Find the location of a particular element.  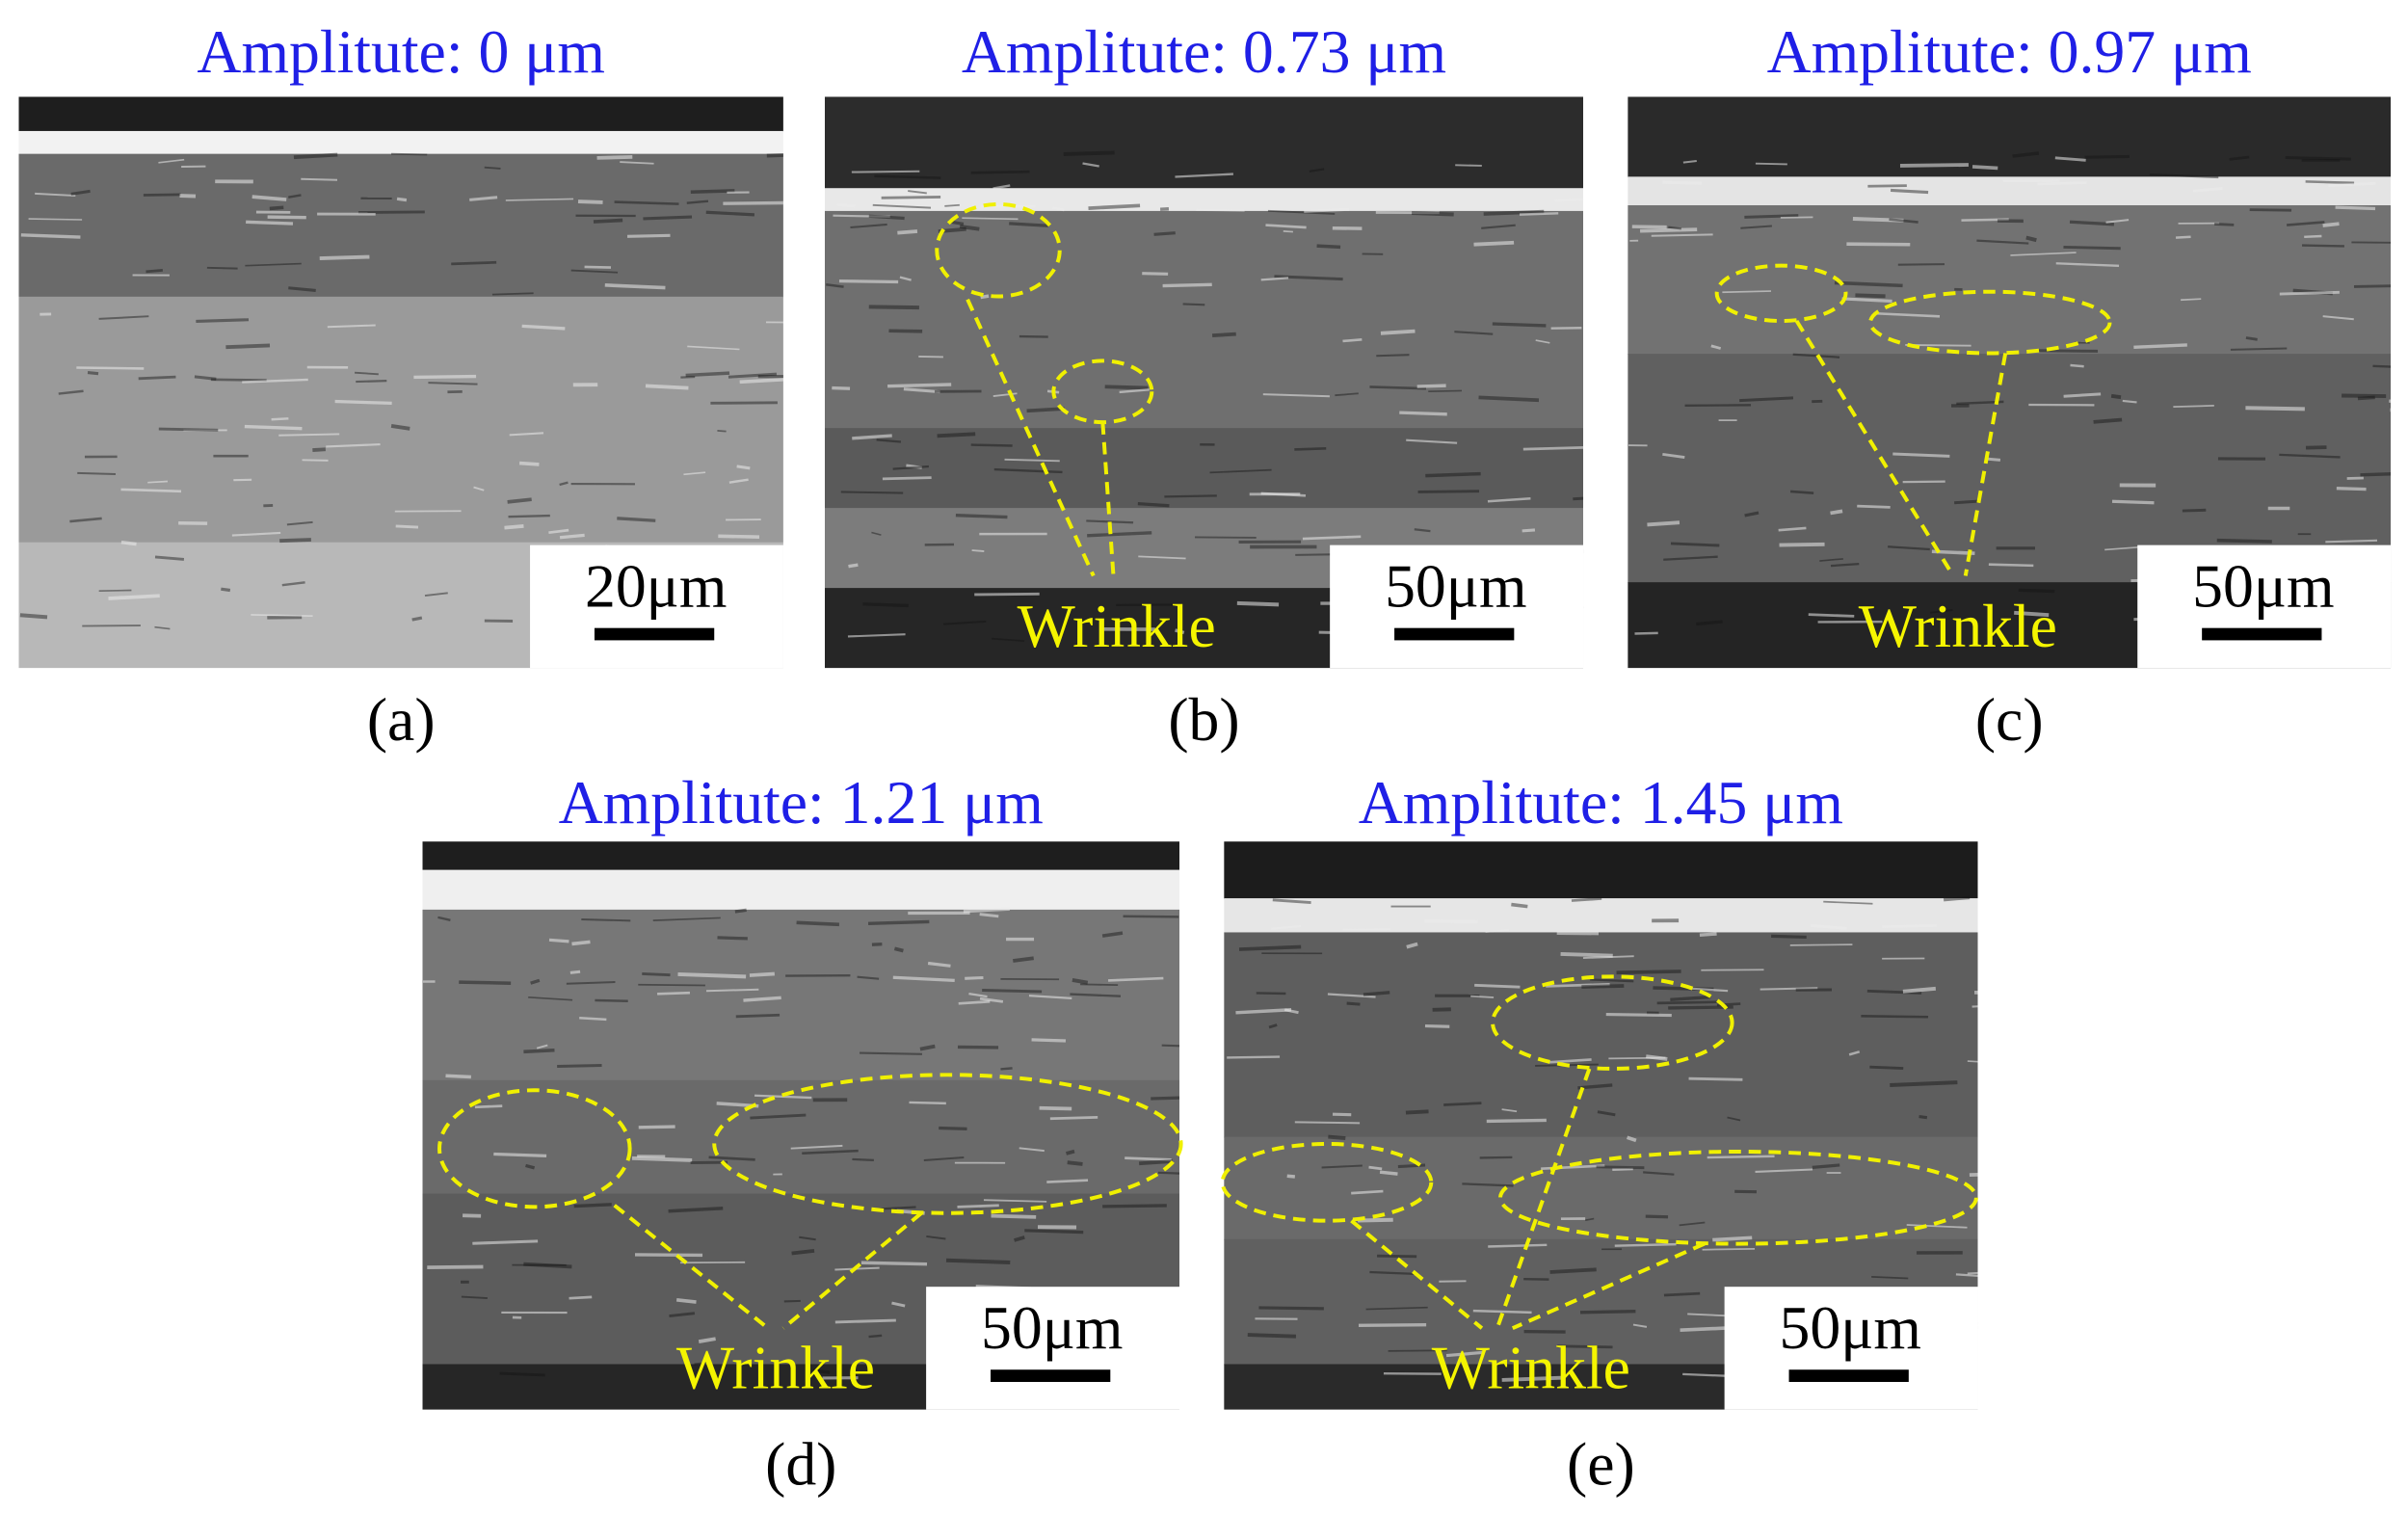

panel-caption: (b) is located at coordinates (1204, 719).